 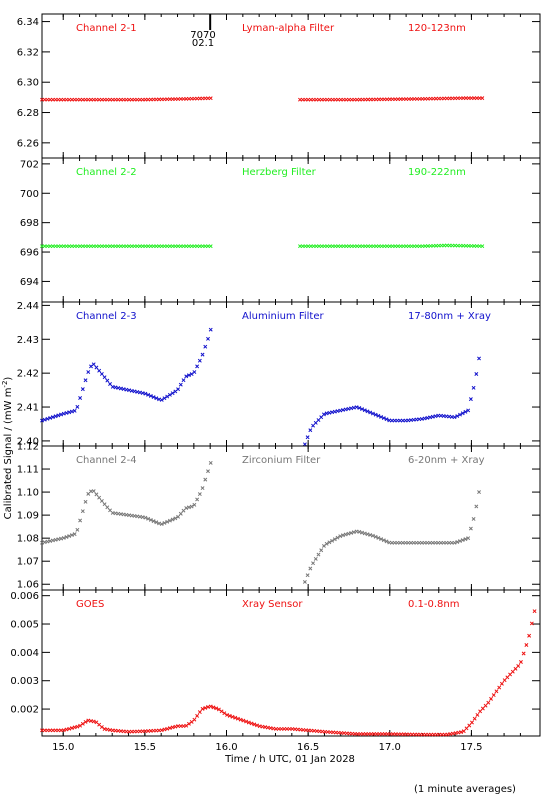 What do you see at coordinates (446, 460) in the screenshot?
I see `panel-label: 6-20nm + Xray` at bounding box center [446, 460].